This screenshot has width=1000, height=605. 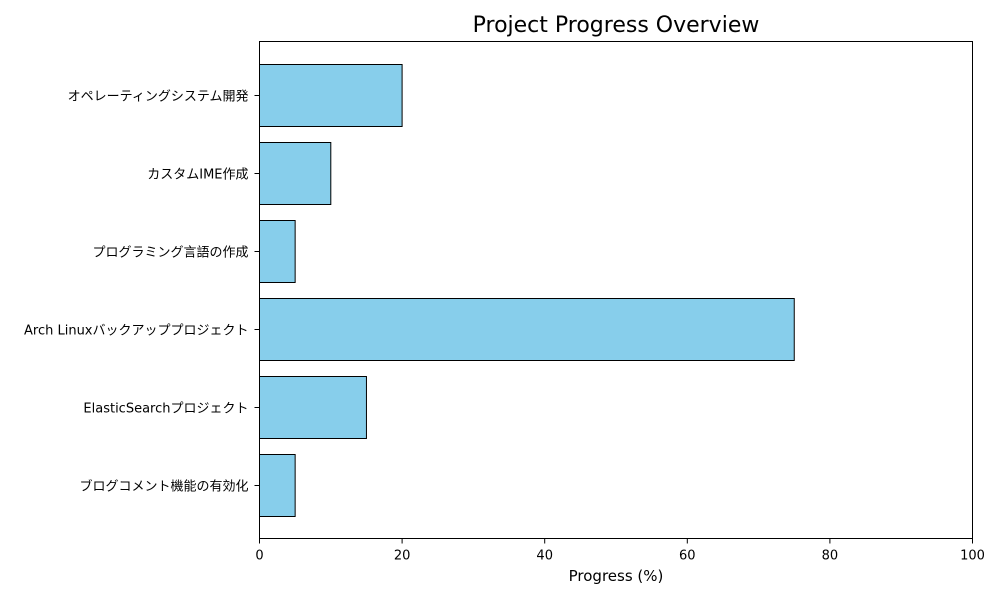 What do you see at coordinates (620, 551) in the screenshot?
I see `x-axis-ticks: 0 20 40 60 80 100` at bounding box center [620, 551].